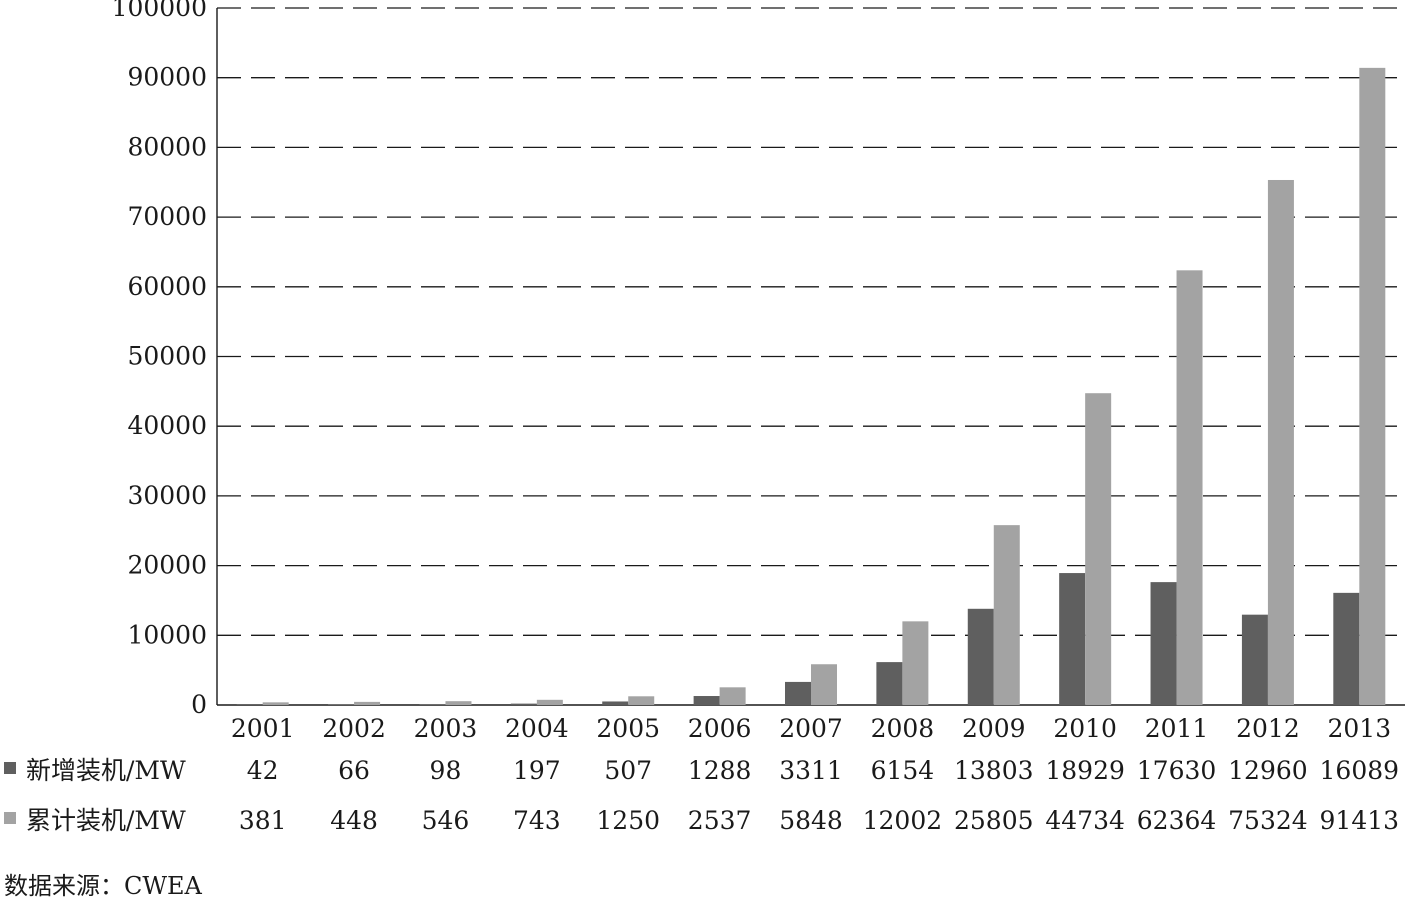 This screenshot has width=1412, height=901. Describe the element at coordinates (167, 634) in the screenshot. I see `y-tick-label: 10000` at that location.